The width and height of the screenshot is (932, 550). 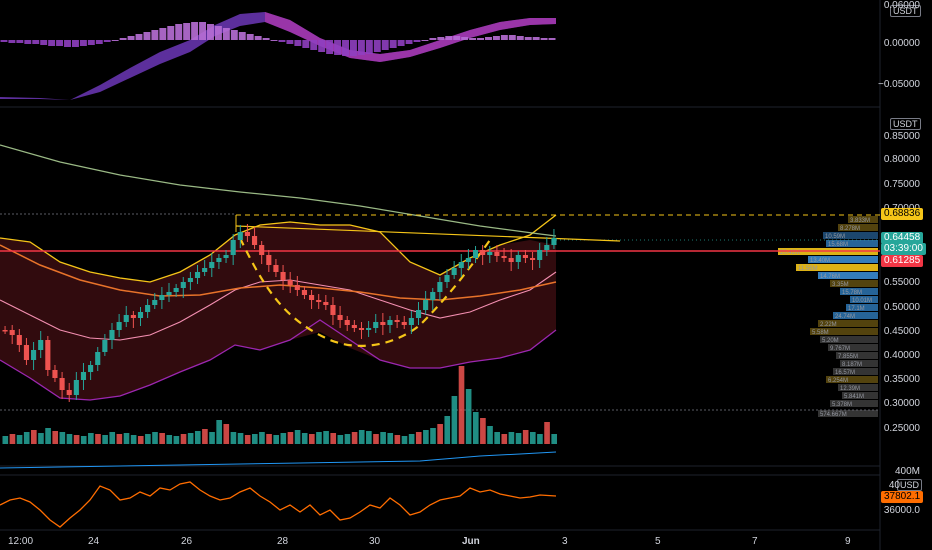 I want to click on volume-profile-row: 3.35M, so click(x=854, y=284).